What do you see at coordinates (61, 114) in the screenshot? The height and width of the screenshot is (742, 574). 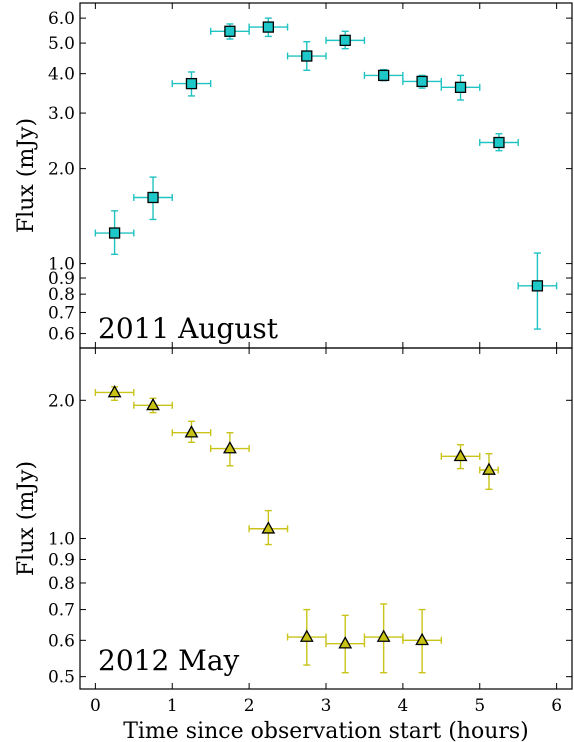 I see `y-tick-label: 3.0` at bounding box center [61, 114].